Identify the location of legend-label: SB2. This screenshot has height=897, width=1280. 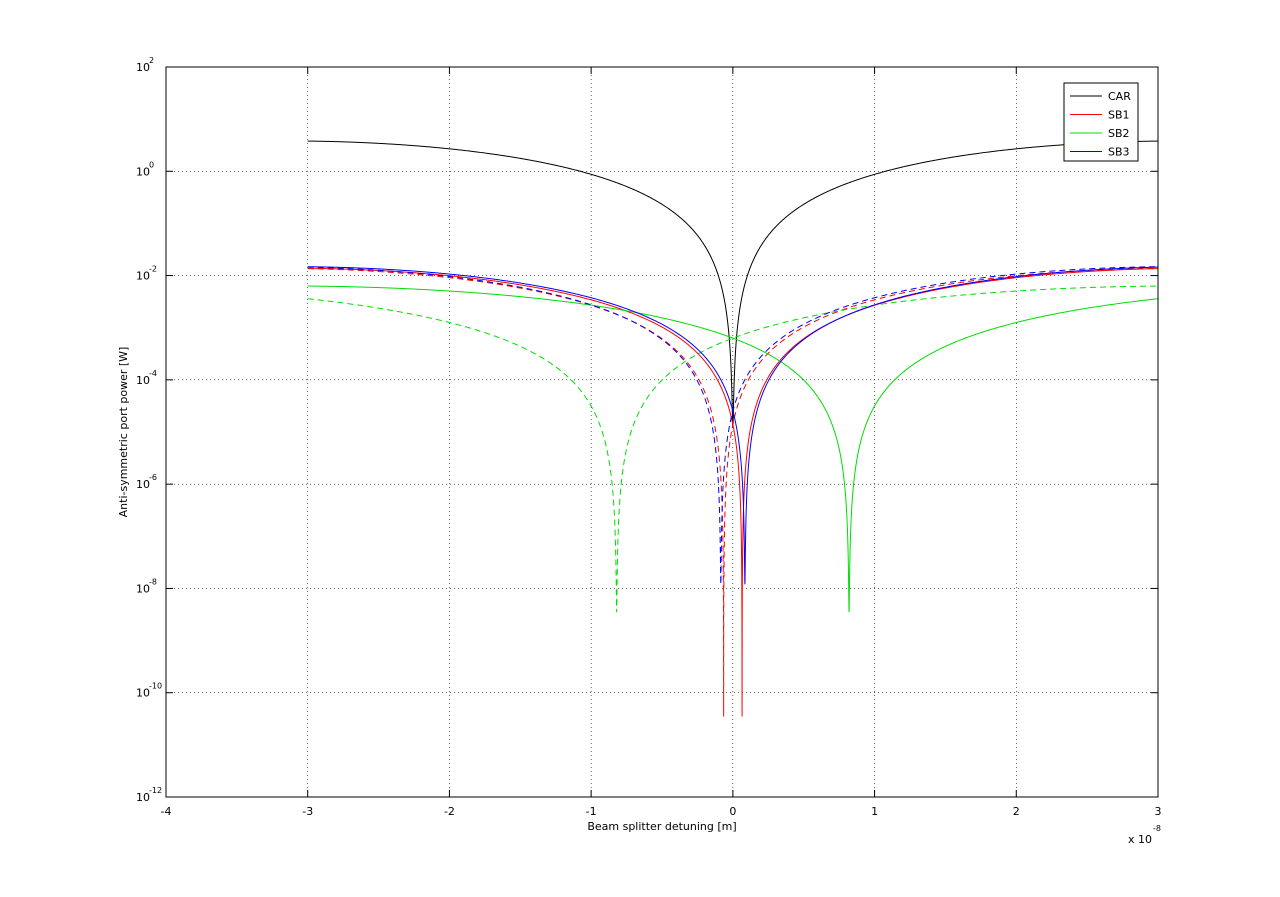
(1119, 133).